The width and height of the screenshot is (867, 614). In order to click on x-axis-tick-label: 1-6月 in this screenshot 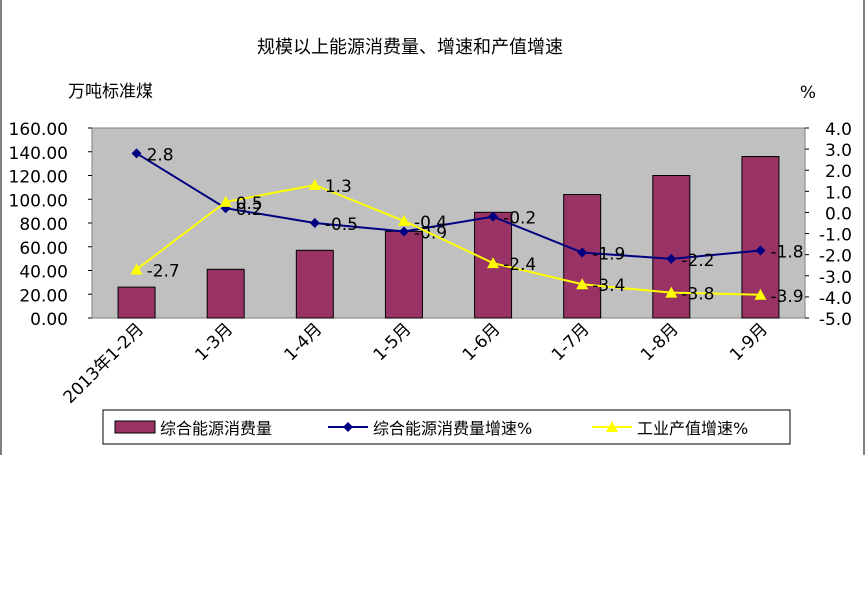, I will do `click(482, 342)`.